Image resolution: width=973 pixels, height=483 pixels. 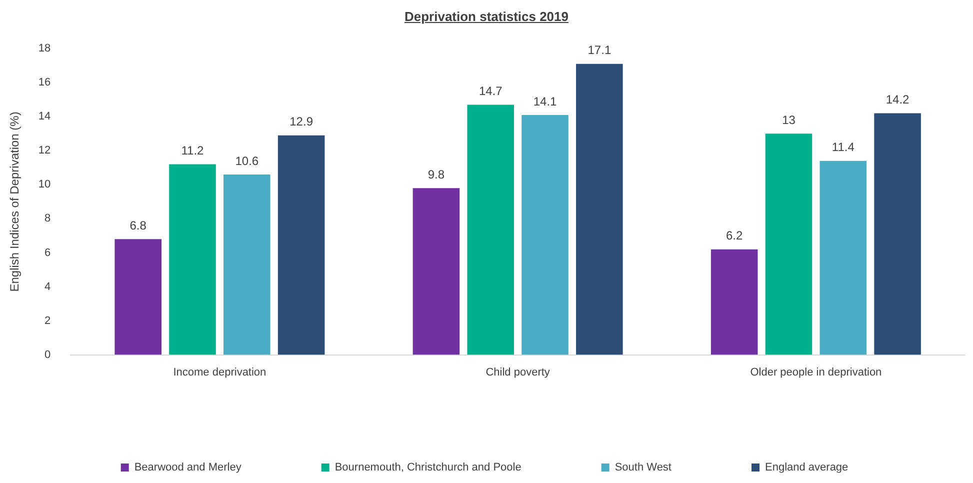 I want to click on data-label: 10.6, so click(x=247, y=161).